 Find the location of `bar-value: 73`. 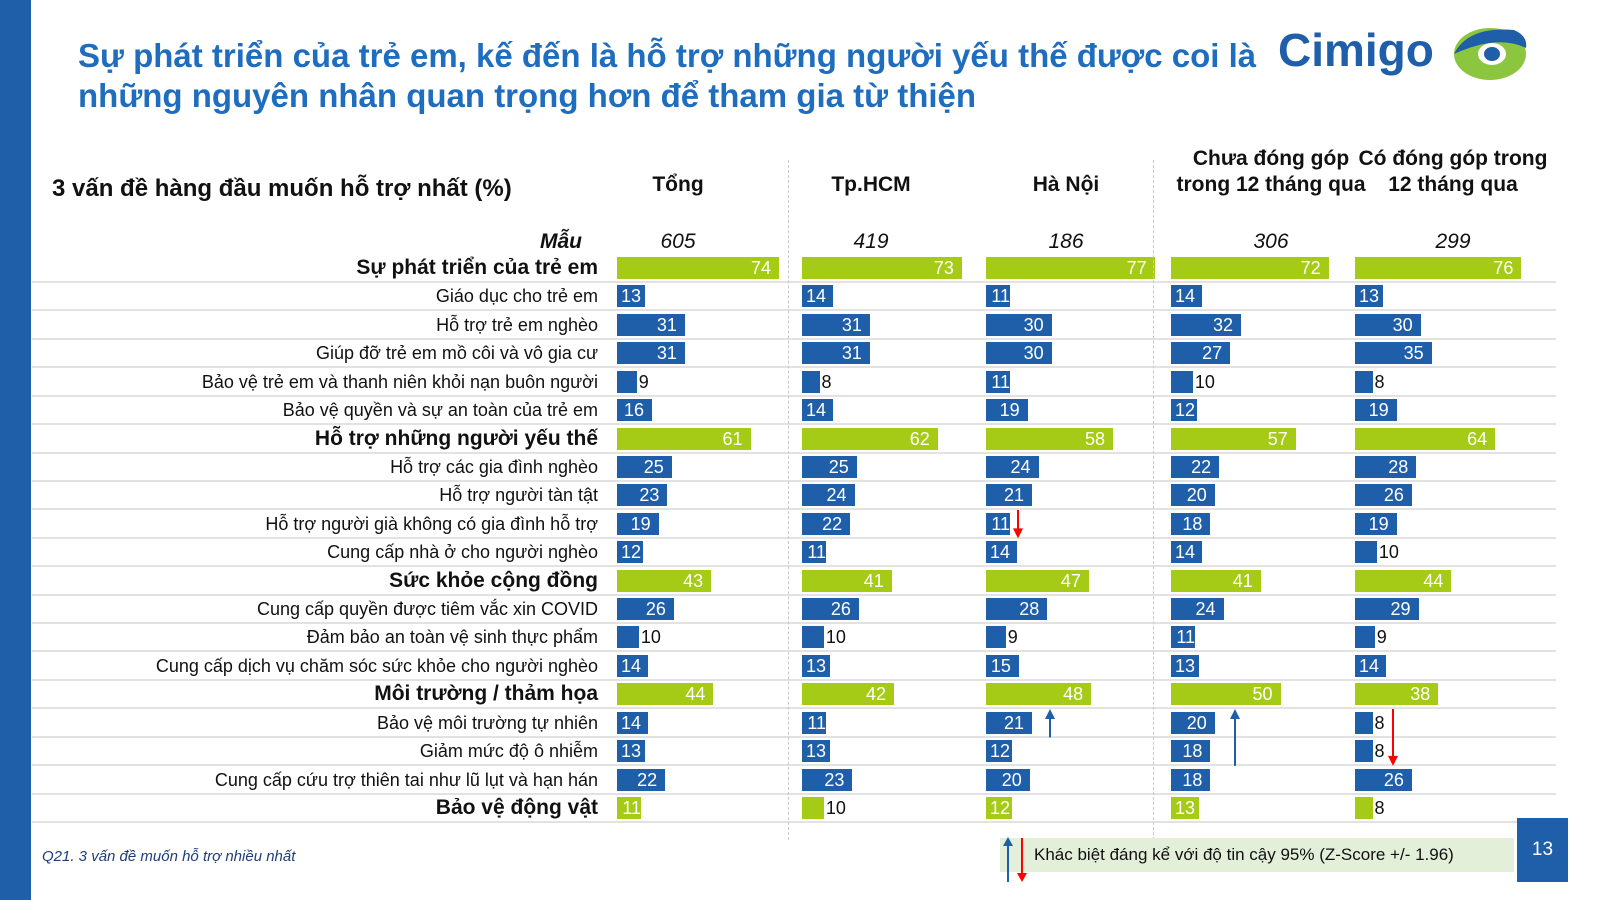

bar-value: 73 is located at coordinates (943, 268).